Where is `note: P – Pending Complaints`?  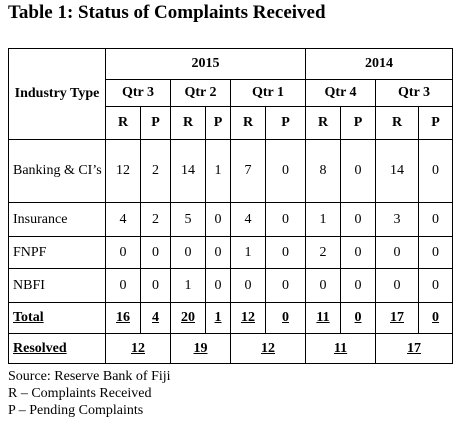 note: P – Pending Complaints is located at coordinates (76, 410).